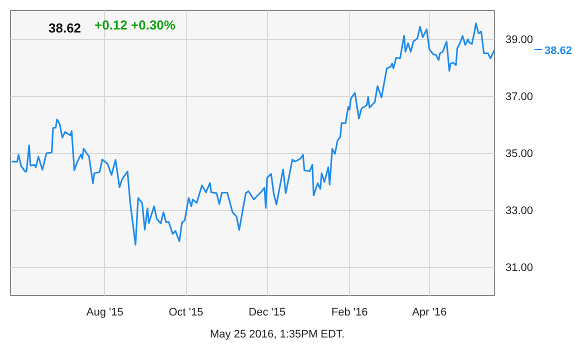 The image size is (575, 358). I want to click on y-tick-label: 37.00, so click(520, 97).